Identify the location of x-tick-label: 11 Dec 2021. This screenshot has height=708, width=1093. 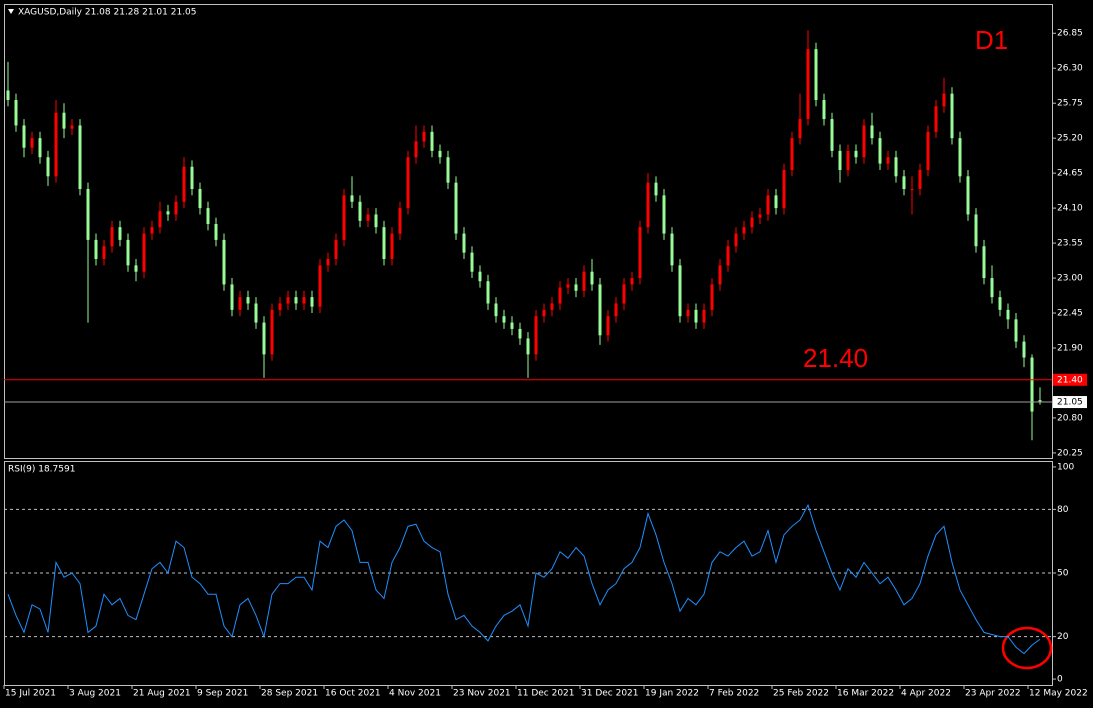
(546, 694).